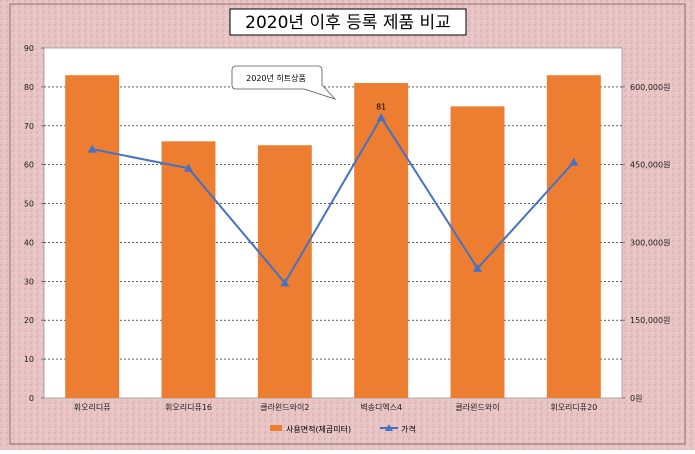 This screenshot has width=695, height=454. I want to click on right-axis-ticks: 0원 150,000원 300,000원 450,000원 600,000원, so click(646, 243).